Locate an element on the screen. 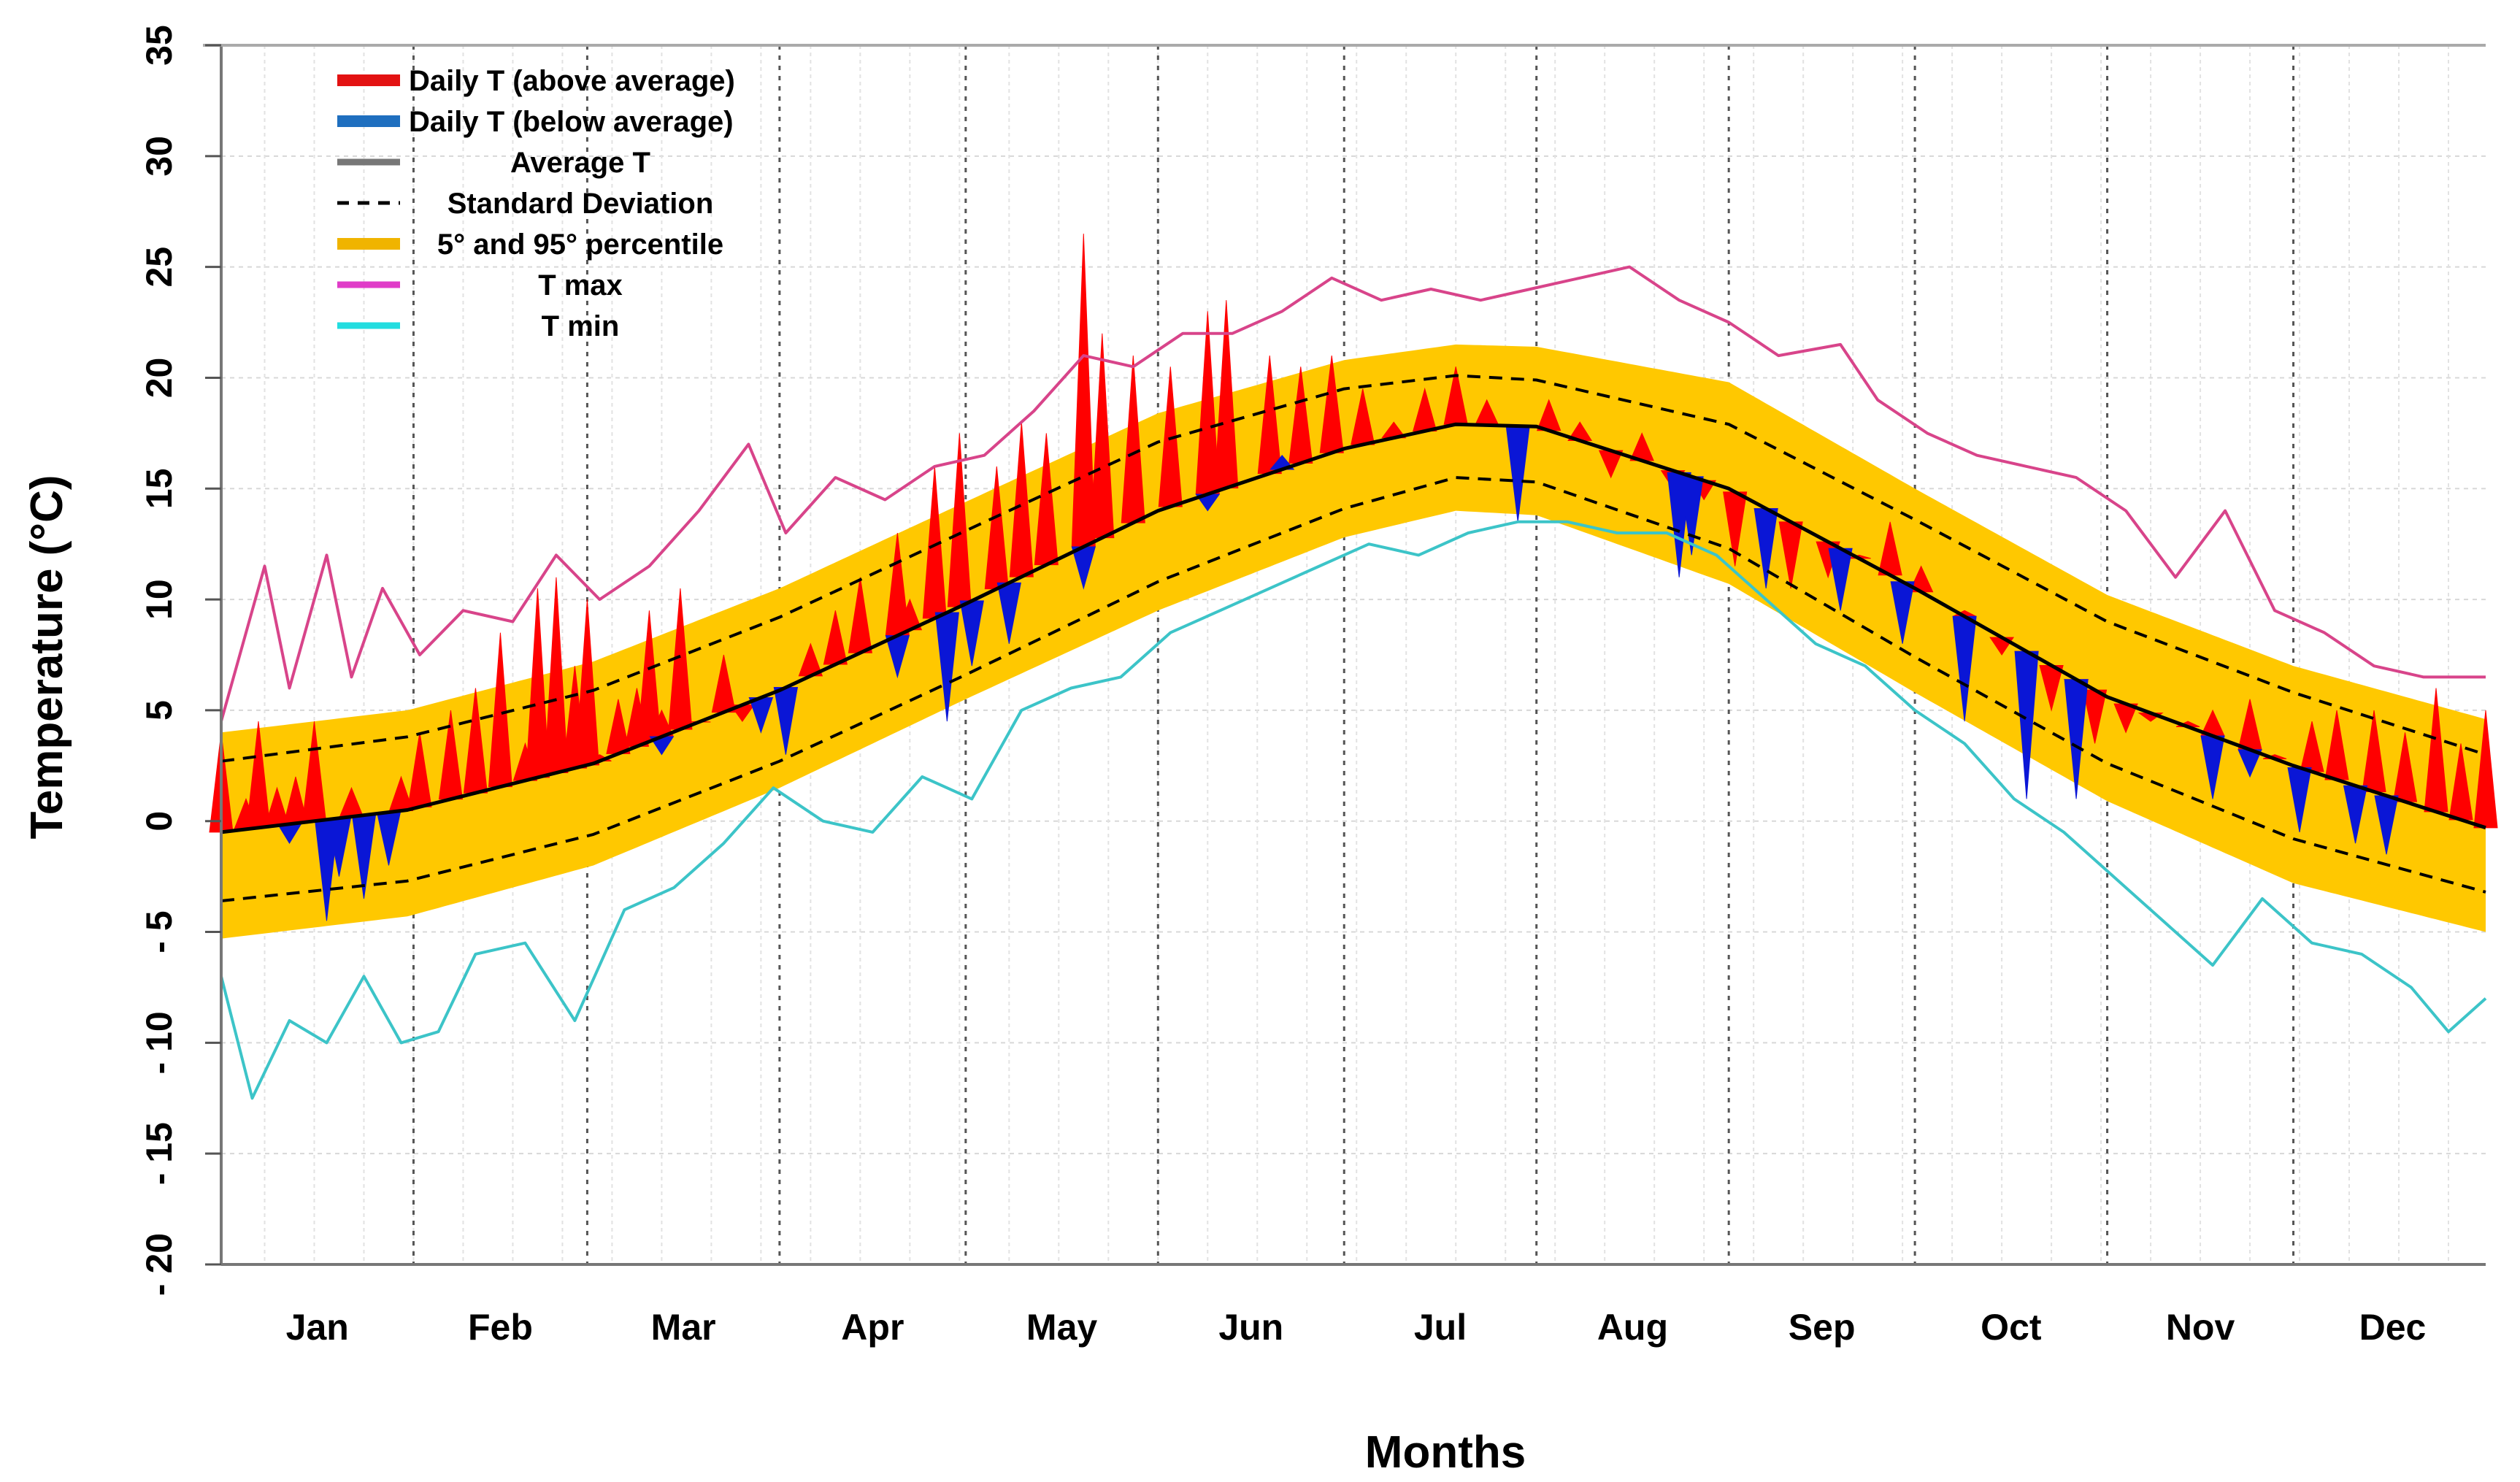 The width and height of the screenshot is (2520, 1482). legend-label: Standard Deviation is located at coordinates (580, 204).